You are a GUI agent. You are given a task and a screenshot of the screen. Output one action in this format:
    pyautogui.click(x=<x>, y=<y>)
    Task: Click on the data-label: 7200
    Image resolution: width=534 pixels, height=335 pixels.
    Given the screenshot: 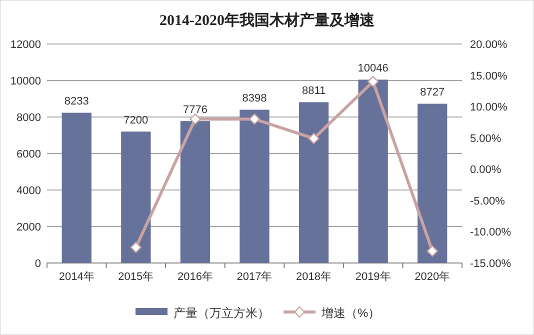 What is the action you would take?
    pyautogui.click(x=136, y=120)
    